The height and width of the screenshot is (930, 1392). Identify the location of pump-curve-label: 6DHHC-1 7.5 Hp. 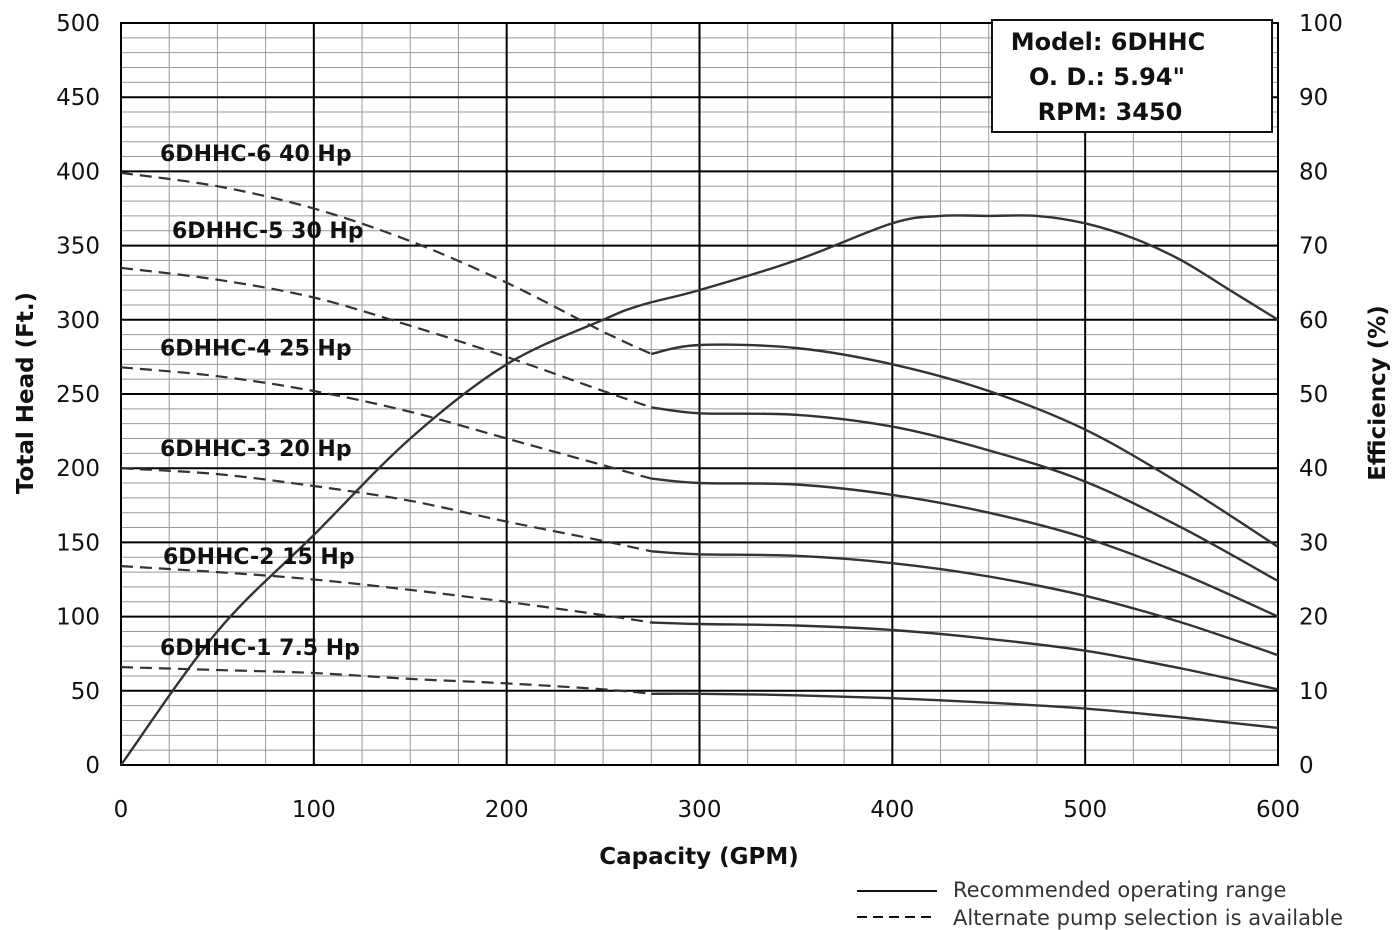
(260, 648).